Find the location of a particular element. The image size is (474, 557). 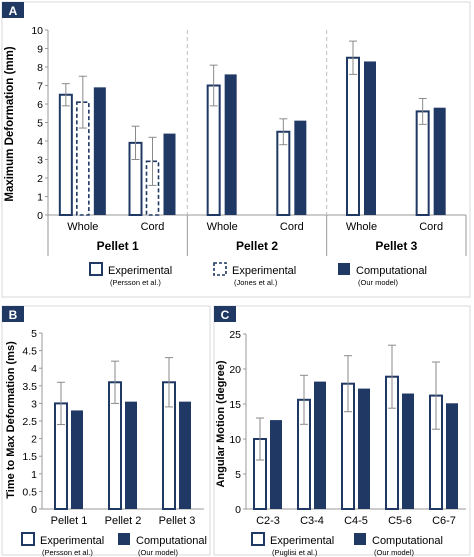

panel-b-label: B is located at coordinates (13, 315).